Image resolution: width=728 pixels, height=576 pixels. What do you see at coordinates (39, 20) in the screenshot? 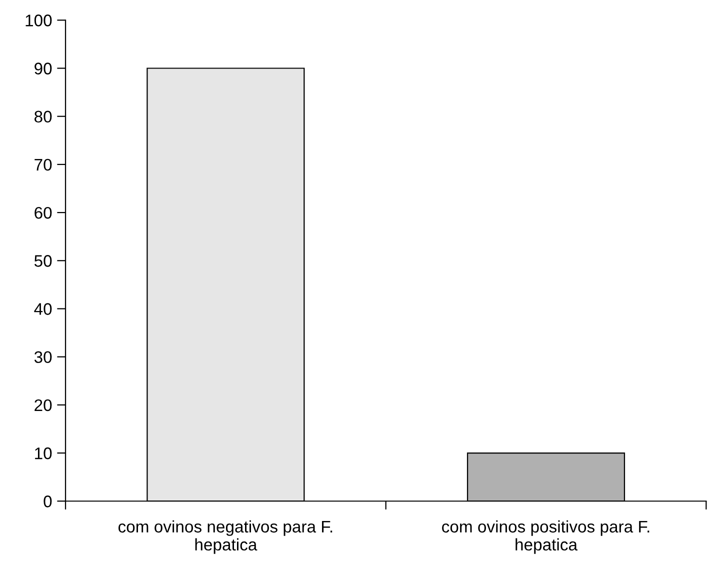
I see `y-tick-label: 100` at bounding box center [39, 20].